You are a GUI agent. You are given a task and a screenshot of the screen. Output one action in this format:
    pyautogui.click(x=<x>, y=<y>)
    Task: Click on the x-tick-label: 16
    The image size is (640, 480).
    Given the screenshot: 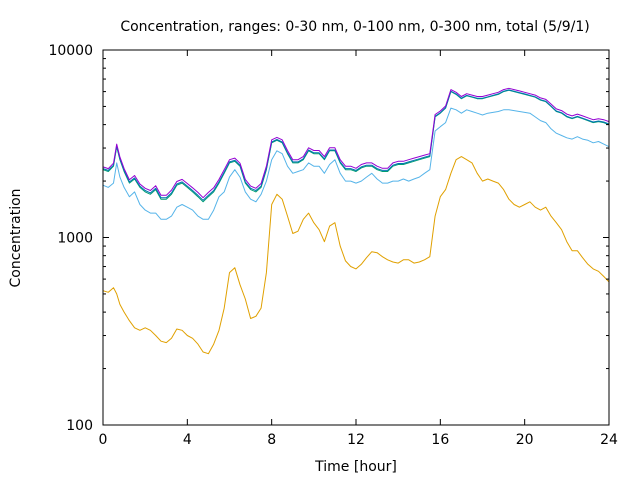 What is the action you would take?
    pyautogui.click(x=440, y=440)
    